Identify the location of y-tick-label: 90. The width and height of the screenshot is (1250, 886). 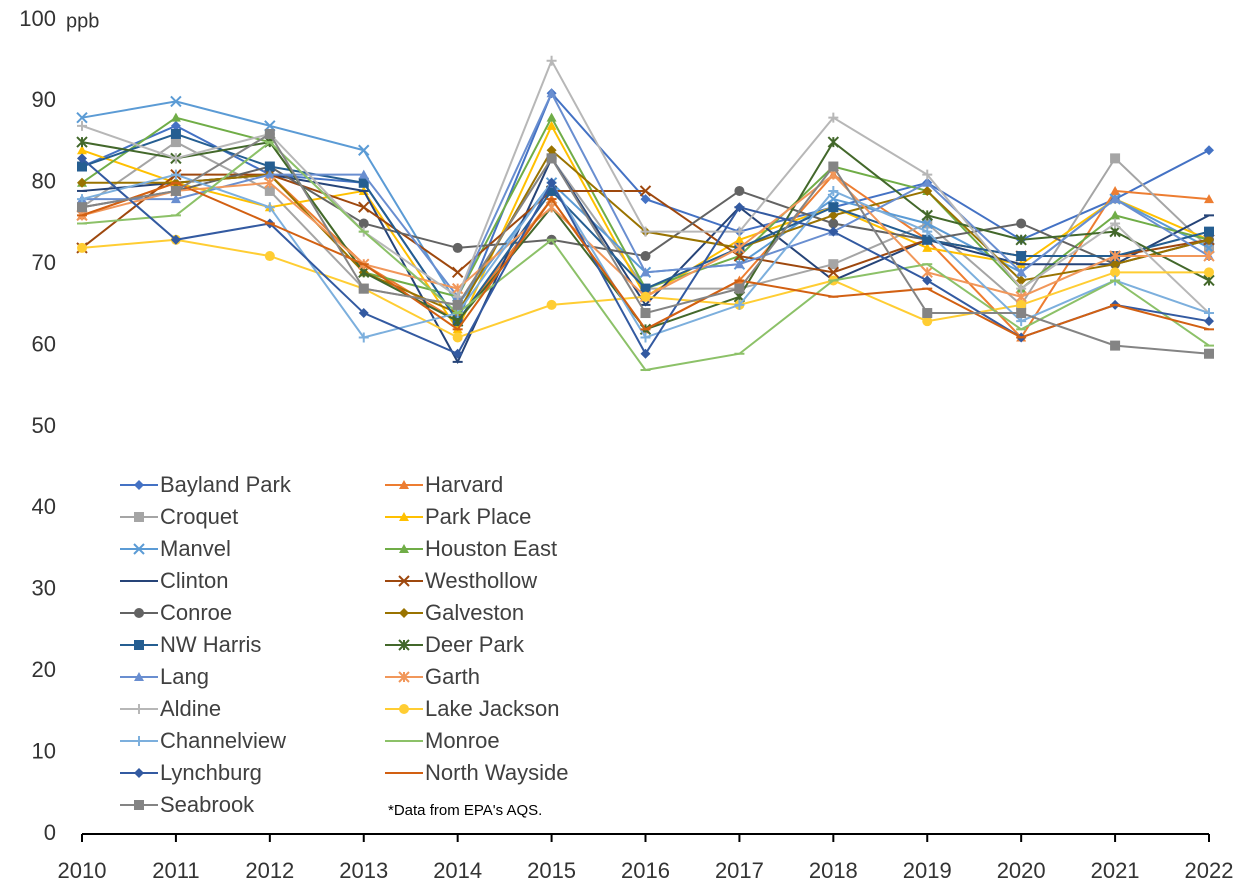
(44, 99).